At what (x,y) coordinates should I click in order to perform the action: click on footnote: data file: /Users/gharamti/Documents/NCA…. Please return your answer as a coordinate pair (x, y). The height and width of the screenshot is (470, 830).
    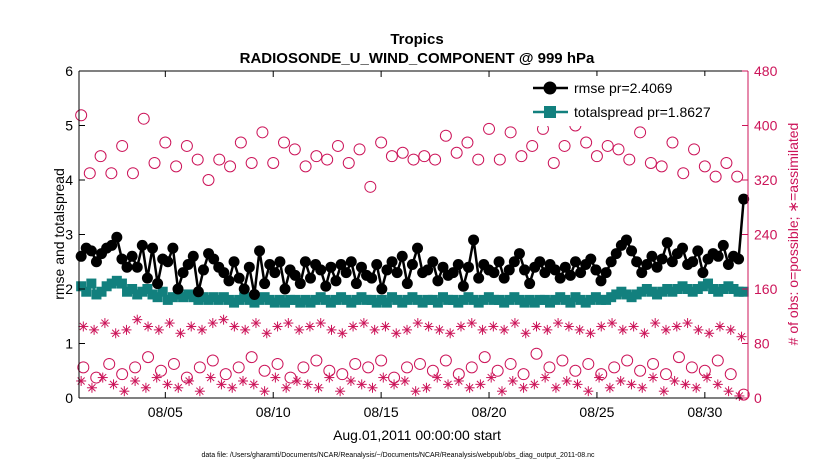
    Looking at the image, I should click on (398, 455).